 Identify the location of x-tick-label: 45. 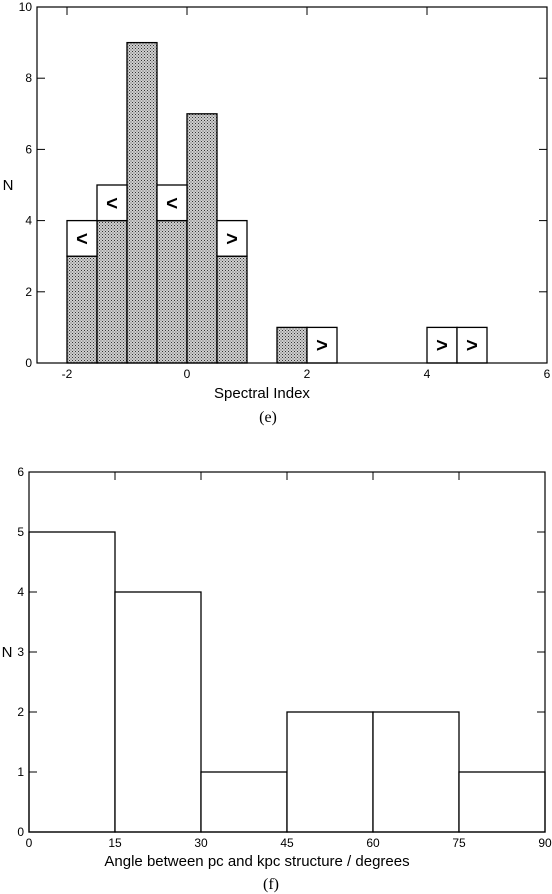
(287, 843).